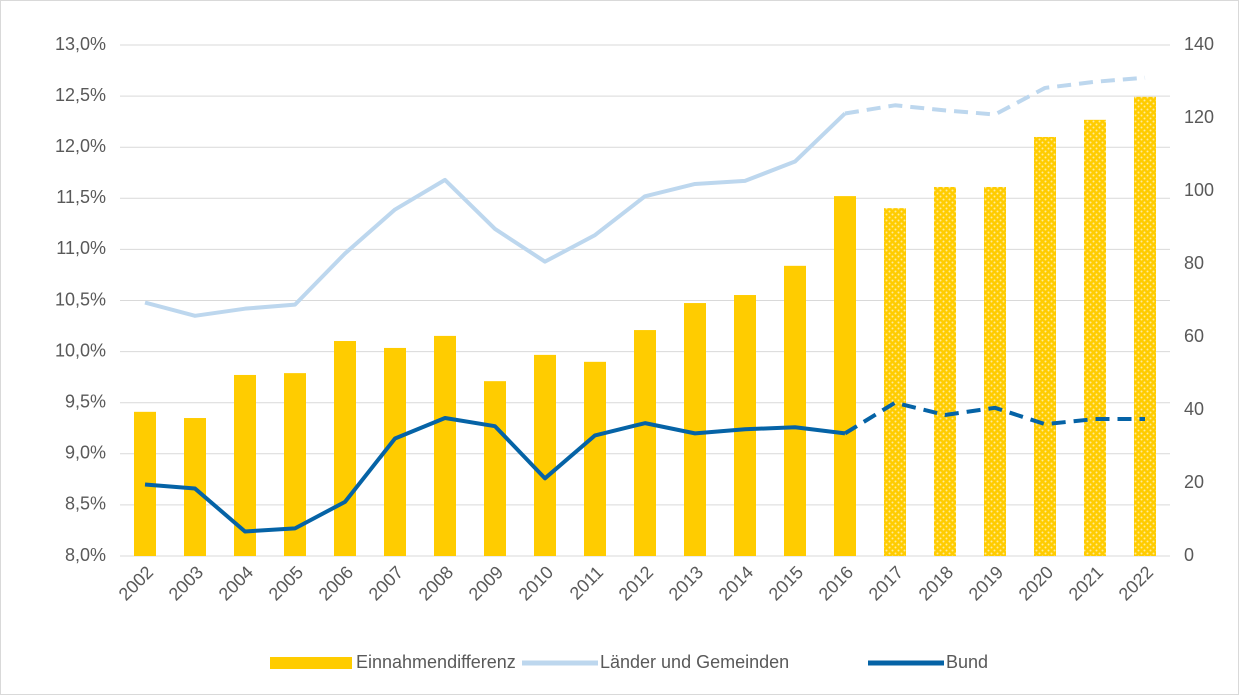 The width and height of the screenshot is (1239, 695). I want to click on legend-label: Bund, so click(967, 662).